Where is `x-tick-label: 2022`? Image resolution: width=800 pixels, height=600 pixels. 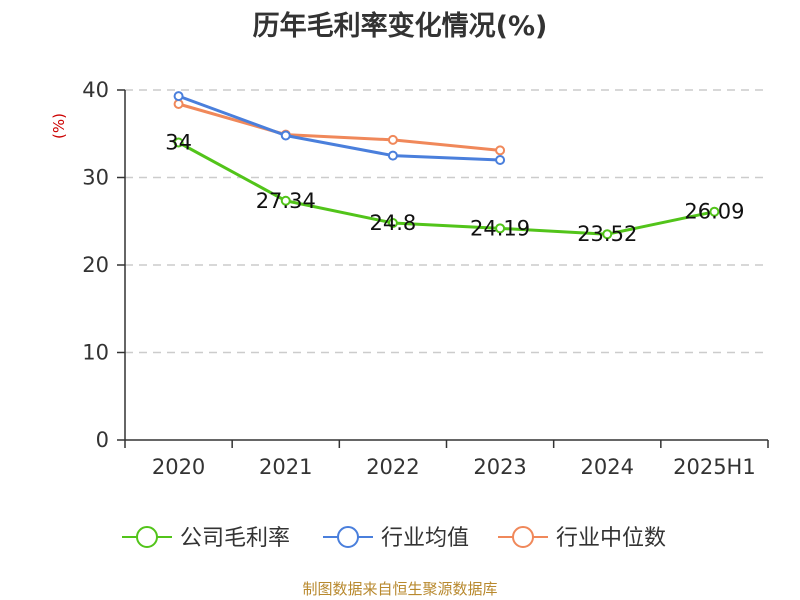 x-tick-label: 2022 is located at coordinates (392, 467).